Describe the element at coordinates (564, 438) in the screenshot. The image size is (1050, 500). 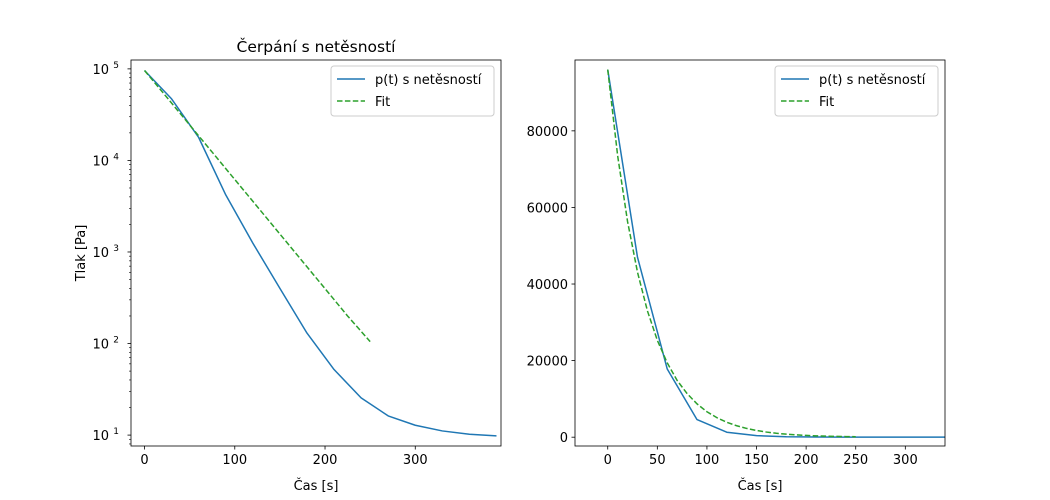
I see `chart-2-y-tick-label: 0` at that location.